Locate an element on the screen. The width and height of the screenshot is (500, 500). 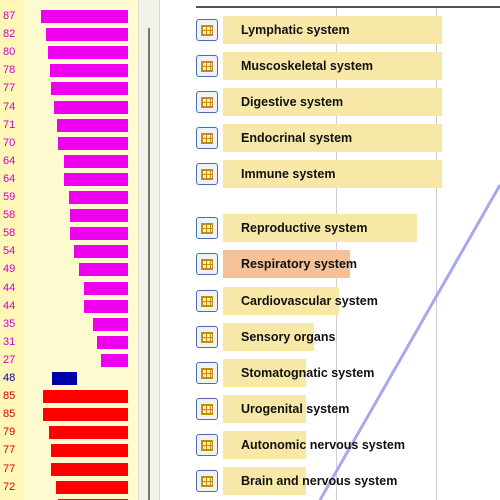
histogram-value: 64 is located at coordinates (9, 160).